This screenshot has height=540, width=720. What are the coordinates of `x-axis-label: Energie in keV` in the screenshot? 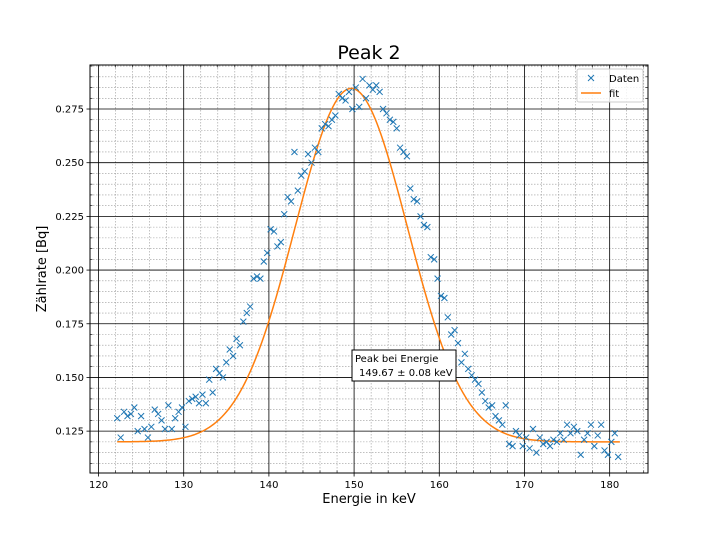 It's located at (369, 499).